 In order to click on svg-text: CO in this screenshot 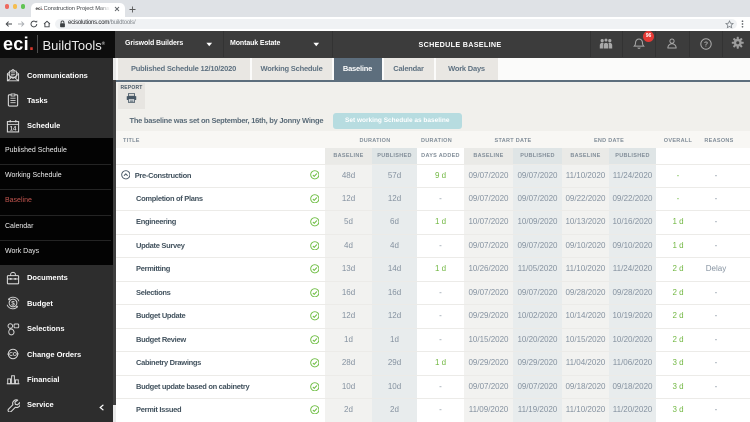, I will do `click(13, 355)`.